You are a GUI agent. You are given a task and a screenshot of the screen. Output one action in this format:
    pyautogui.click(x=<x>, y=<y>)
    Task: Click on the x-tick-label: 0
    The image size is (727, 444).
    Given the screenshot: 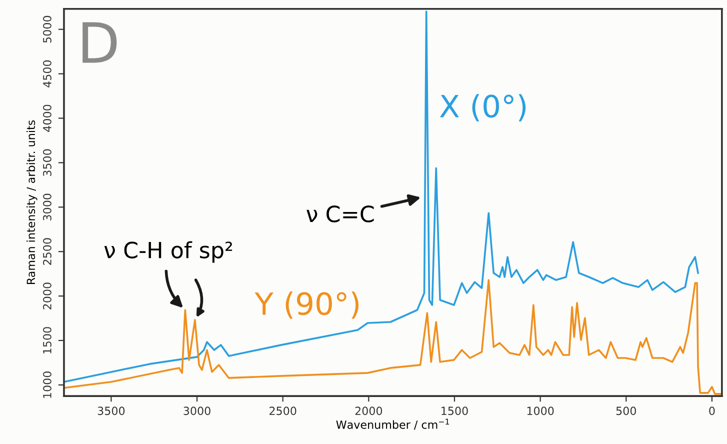 What is the action you would take?
    pyautogui.click(x=712, y=411)
    